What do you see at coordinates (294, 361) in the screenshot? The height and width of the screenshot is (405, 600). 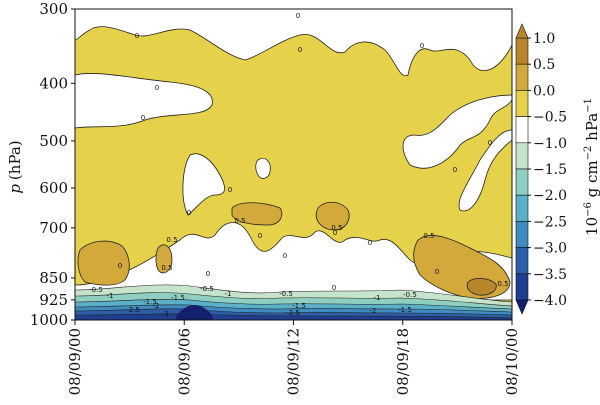 I see `x-tick-label: 08/09/12` at bounding box center [294, 361].